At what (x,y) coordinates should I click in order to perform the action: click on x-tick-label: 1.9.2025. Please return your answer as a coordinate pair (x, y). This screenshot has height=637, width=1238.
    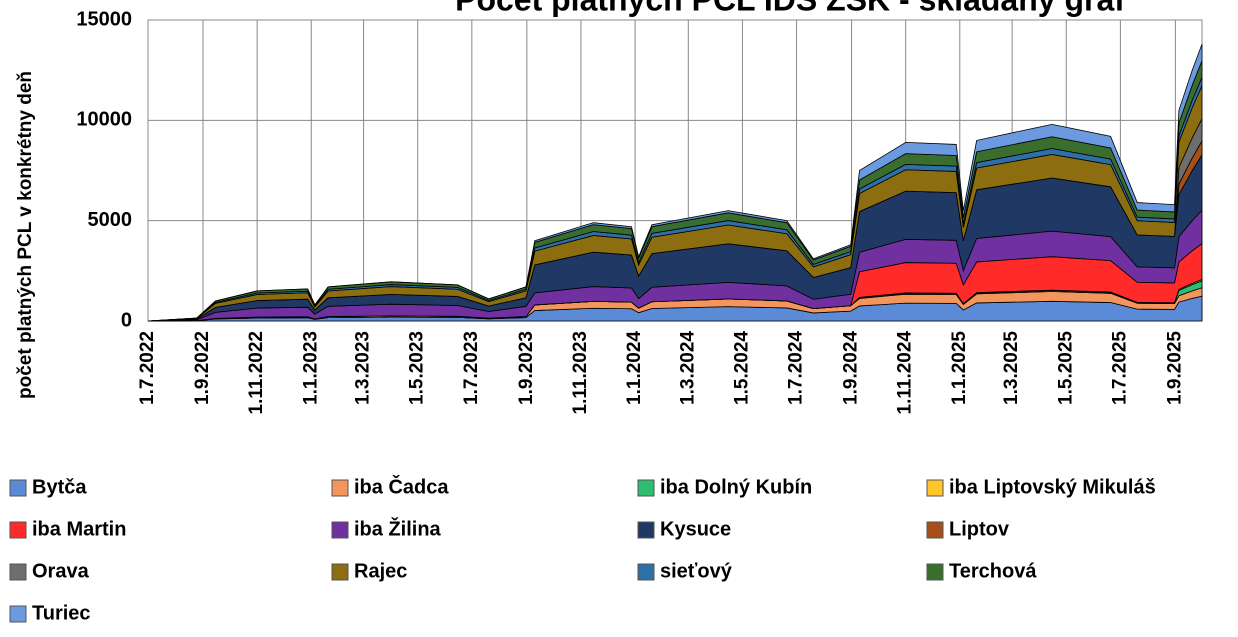
    Looking at the image, I should click on (1174, 368).